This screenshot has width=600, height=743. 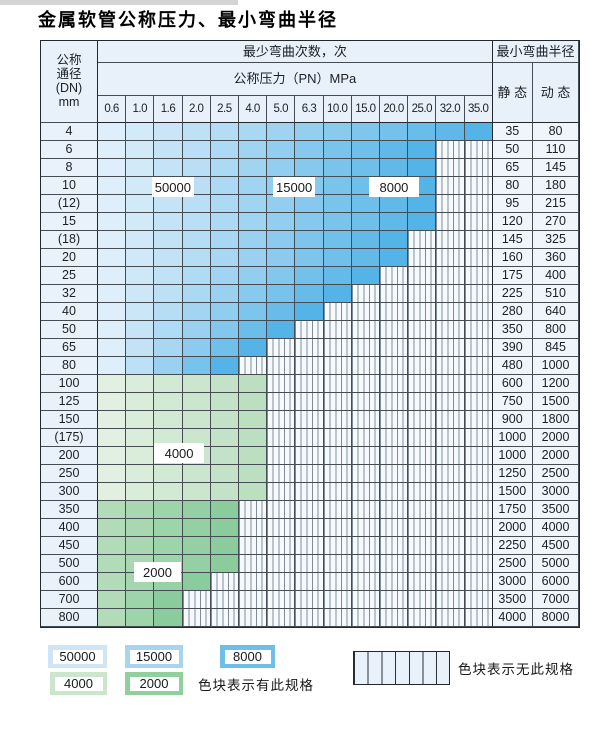 What do you see at coordinates (556, 258) in the screenshot?
I see `dynamic-radius-cell: 360` at bounding box center [556, 258].